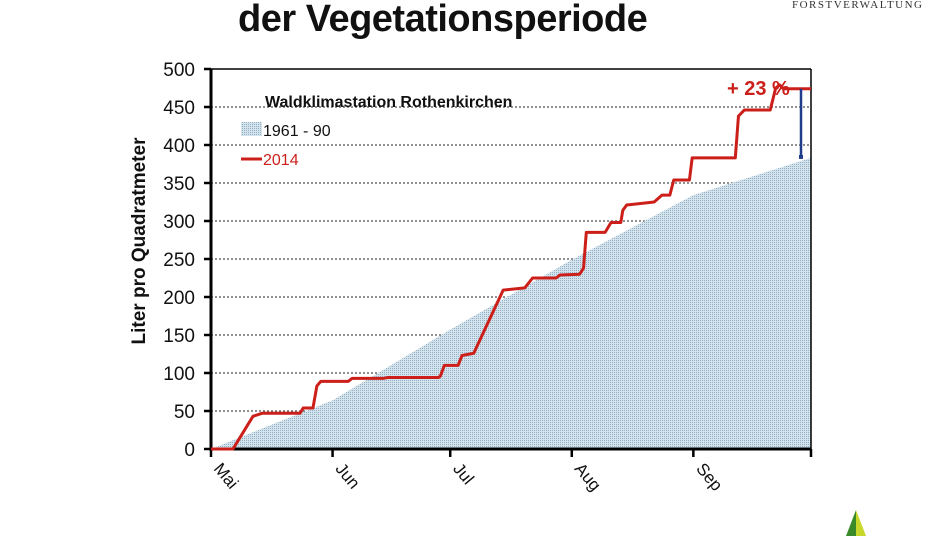 The image size is (952, 536). Describe the element at coordinates (463, 473) in the screenshot. I see `x-tick-label: Jul` at that location.